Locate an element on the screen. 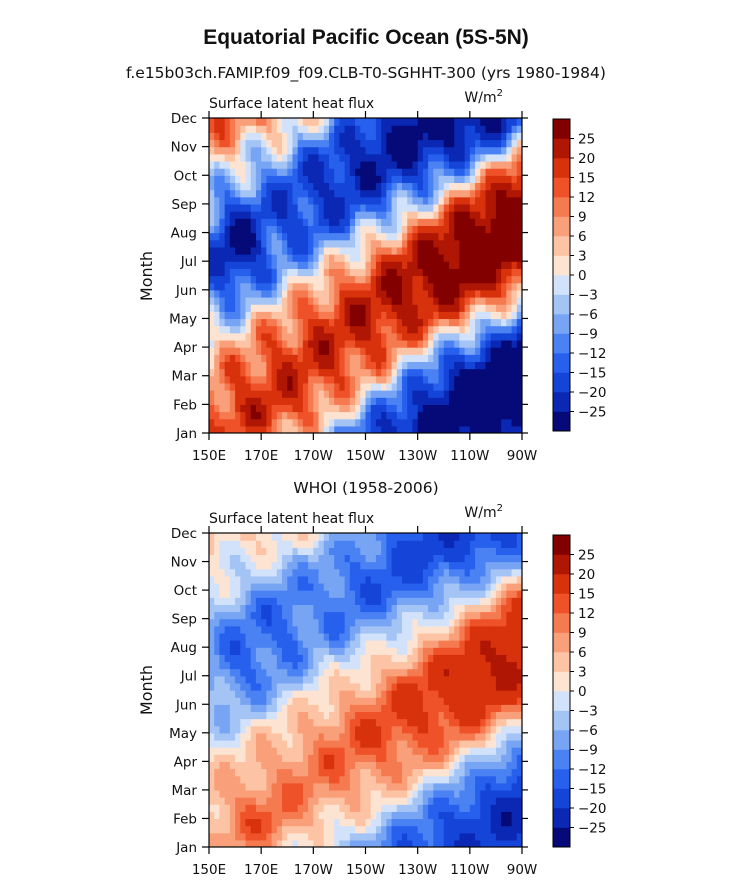 Image resolution: width=733 pixels, height=888 pixels. x-tick-label: 130W is located at coordinates (417, 456).